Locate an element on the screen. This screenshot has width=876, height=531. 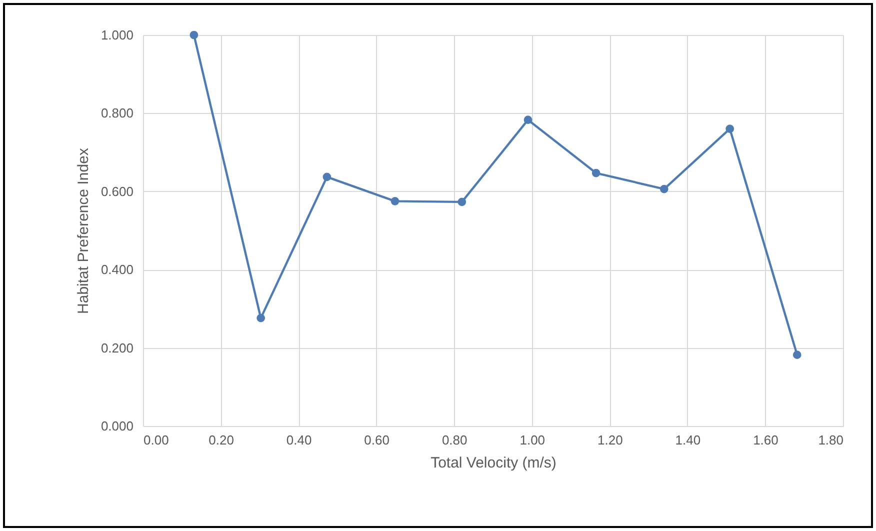
y-tick-label: 0.800 is located at coordinates (117, 113).